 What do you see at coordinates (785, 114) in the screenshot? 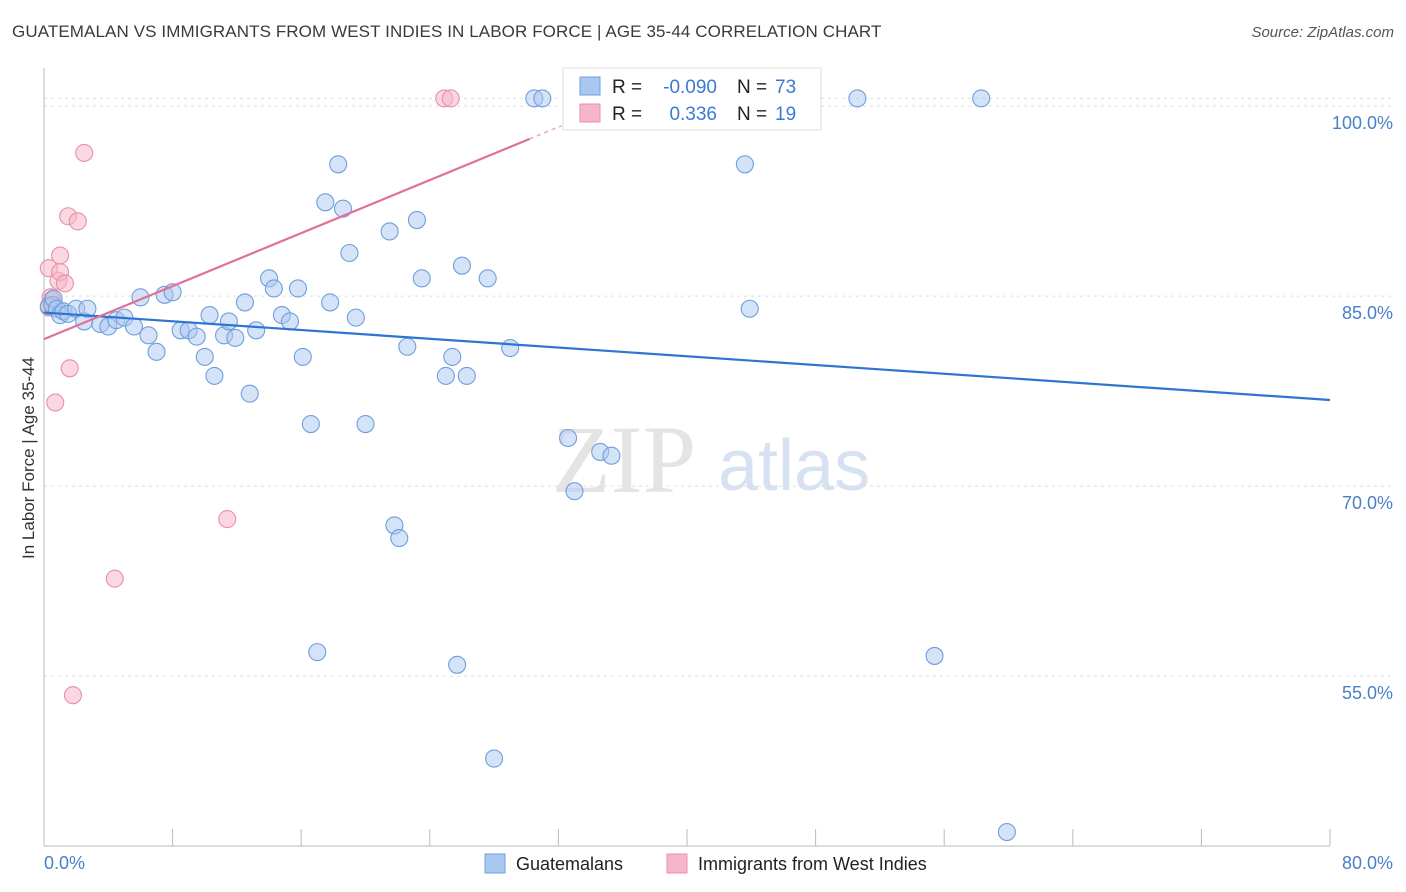
I see `legend-n-value-2: 19` at bounding box center [785, 114].